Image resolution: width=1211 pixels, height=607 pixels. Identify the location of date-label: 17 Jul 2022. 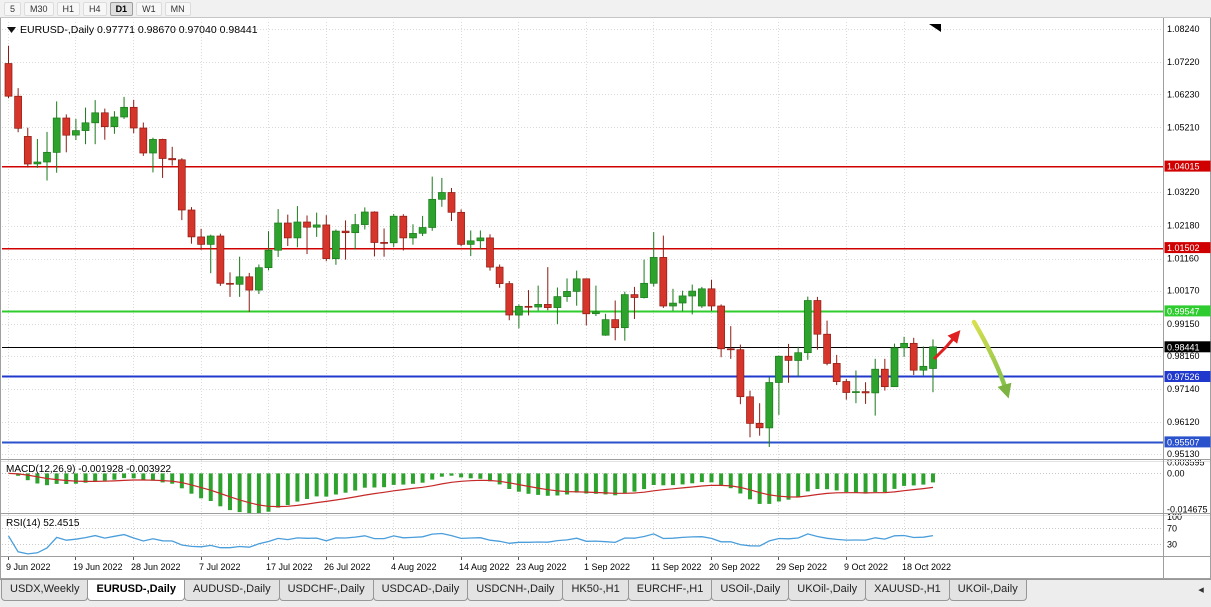
(289, 567).